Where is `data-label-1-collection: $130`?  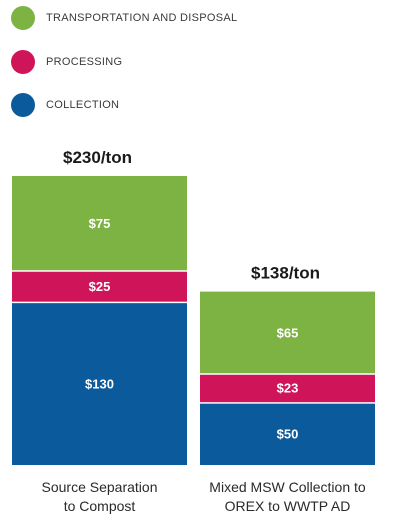
data-label-1-collection: $130 is located at coordinates (99, 383).